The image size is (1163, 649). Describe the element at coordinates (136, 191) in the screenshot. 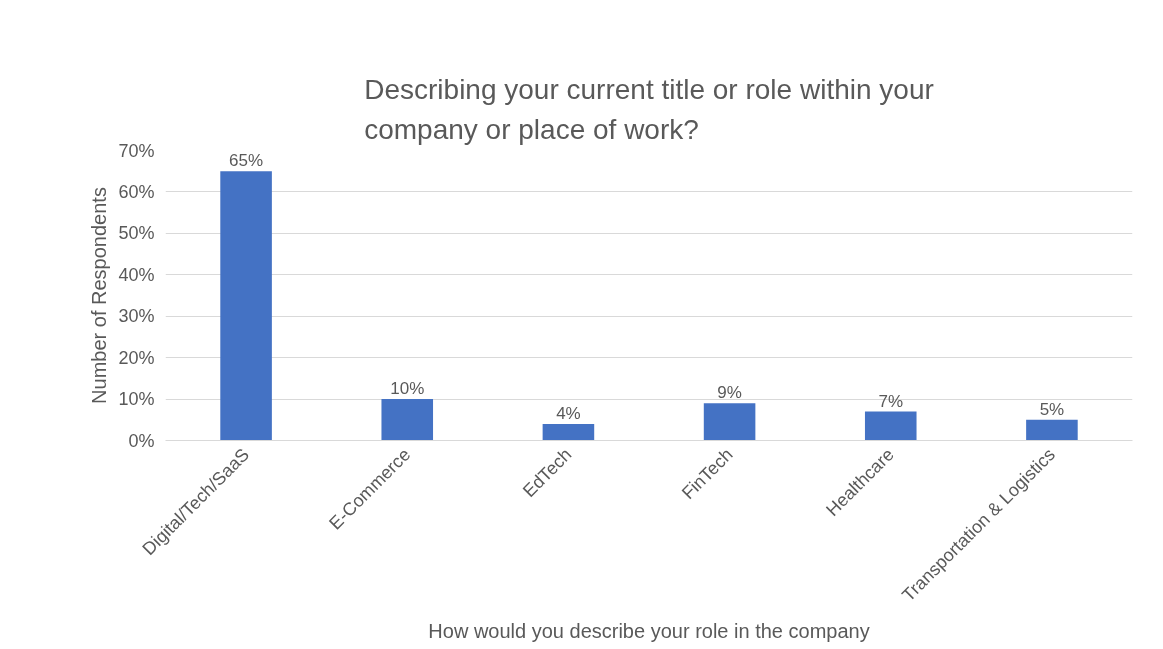

I see `y-tick-label: 60%` at that location.